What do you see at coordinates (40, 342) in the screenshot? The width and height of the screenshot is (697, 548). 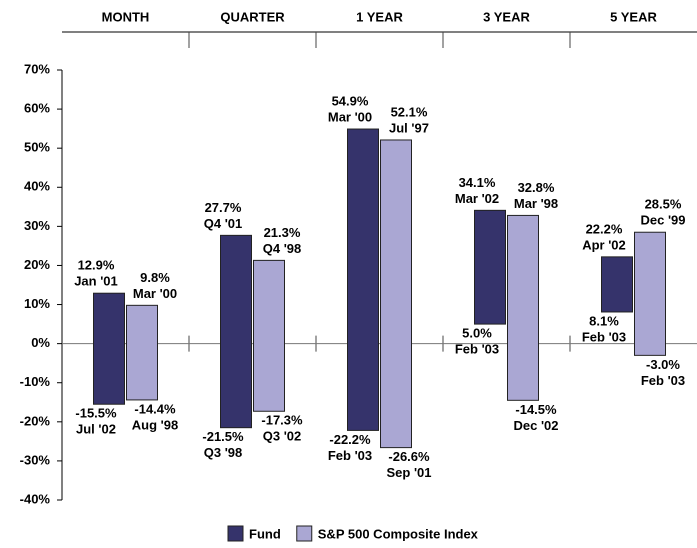 I see `y-tick-label: 0%` at bounding box center [40, 342].